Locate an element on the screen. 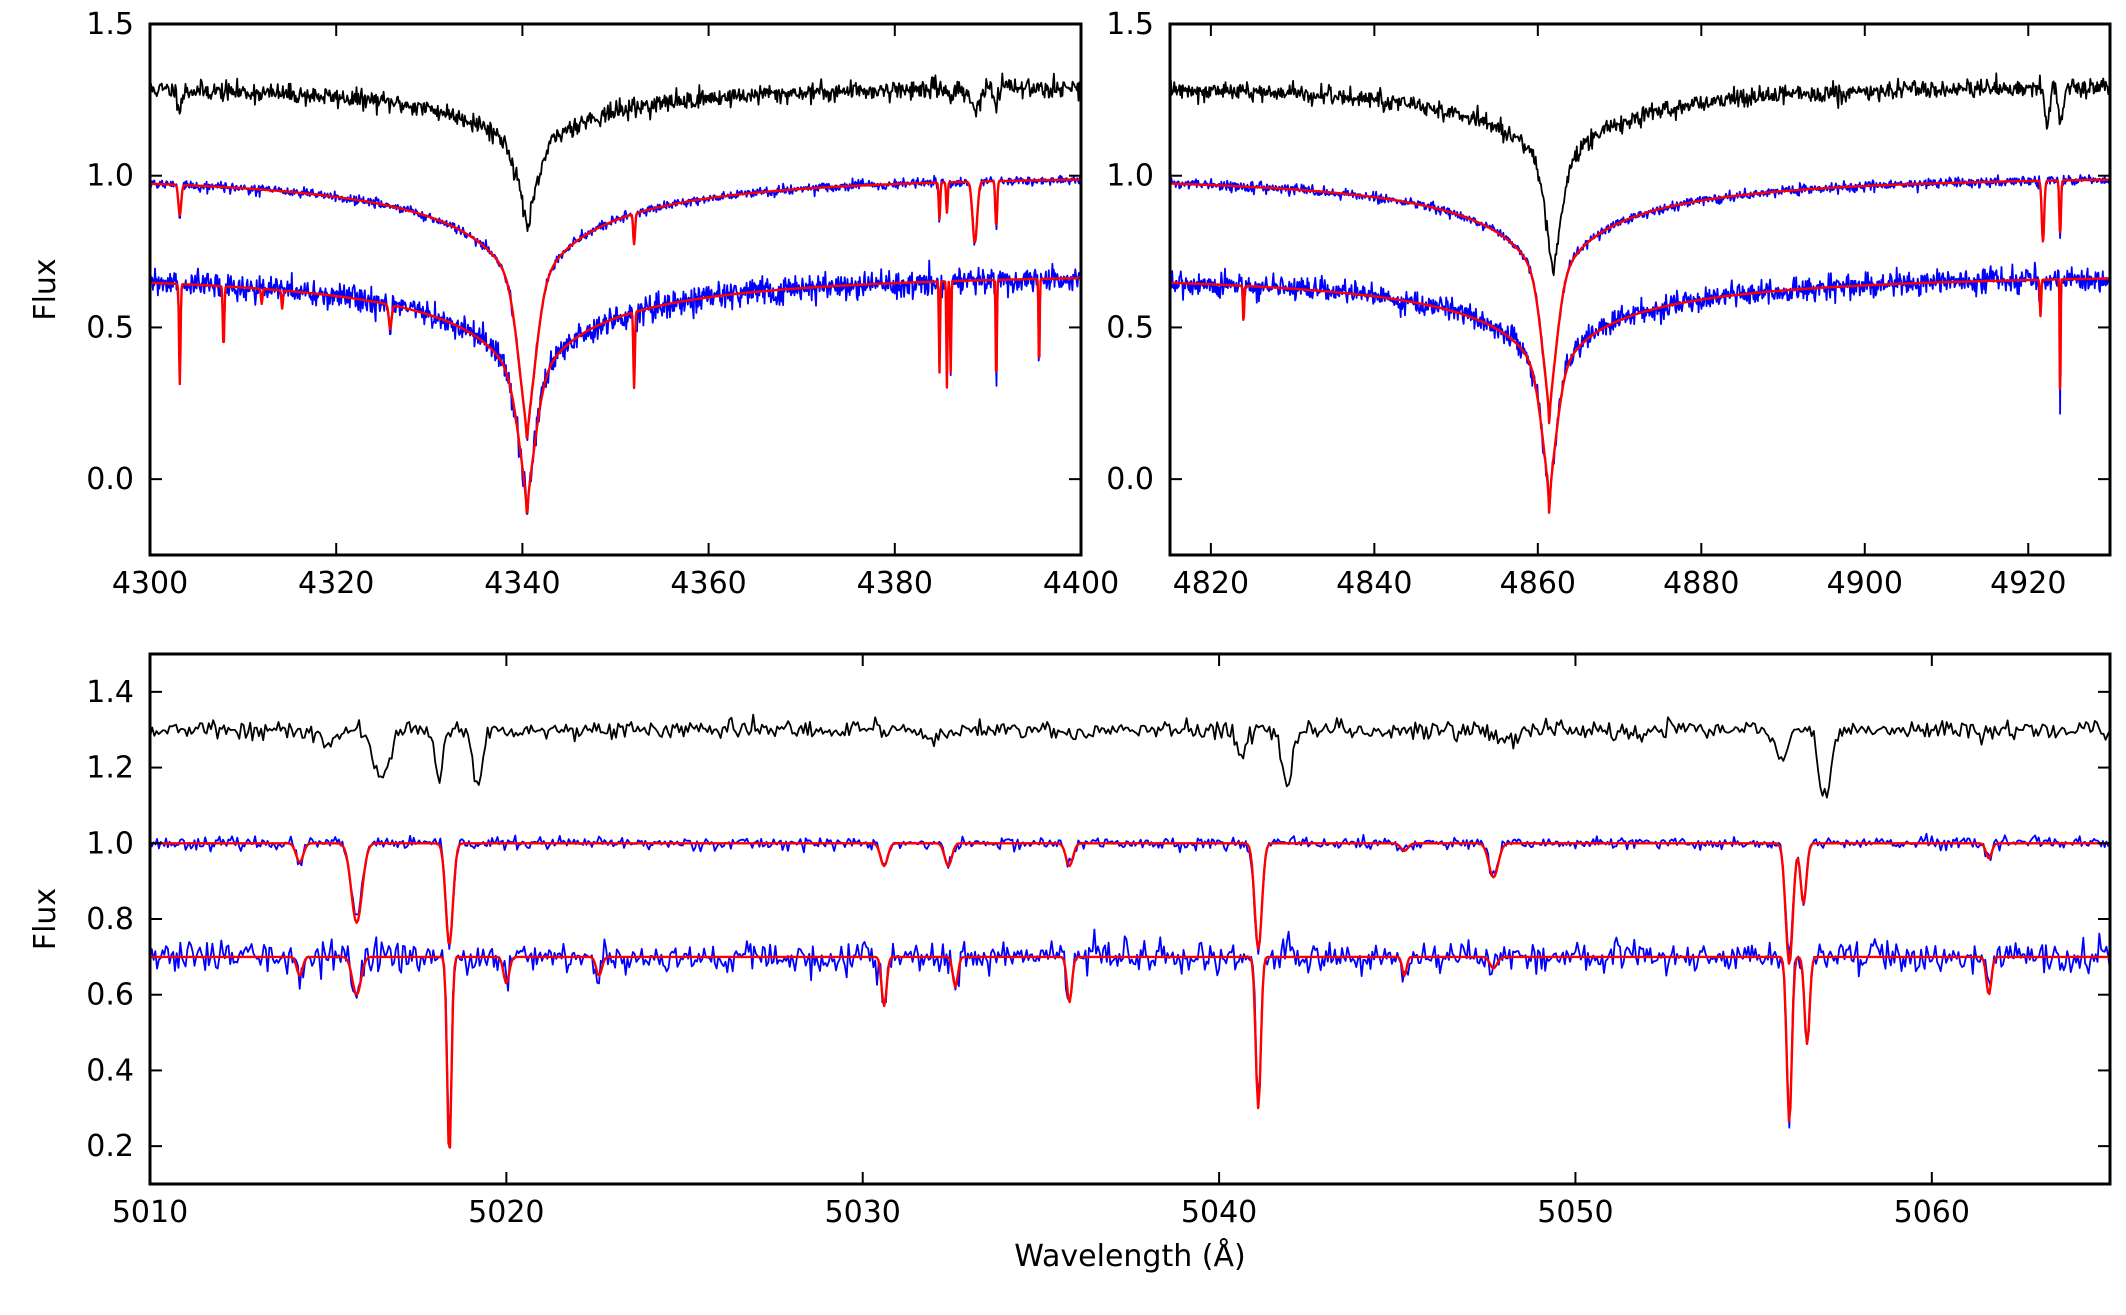 Image resolution: width=2126 pixels, height=1315 pixels. x-tick-label: 5030 is located at coordinates (863, 1212).